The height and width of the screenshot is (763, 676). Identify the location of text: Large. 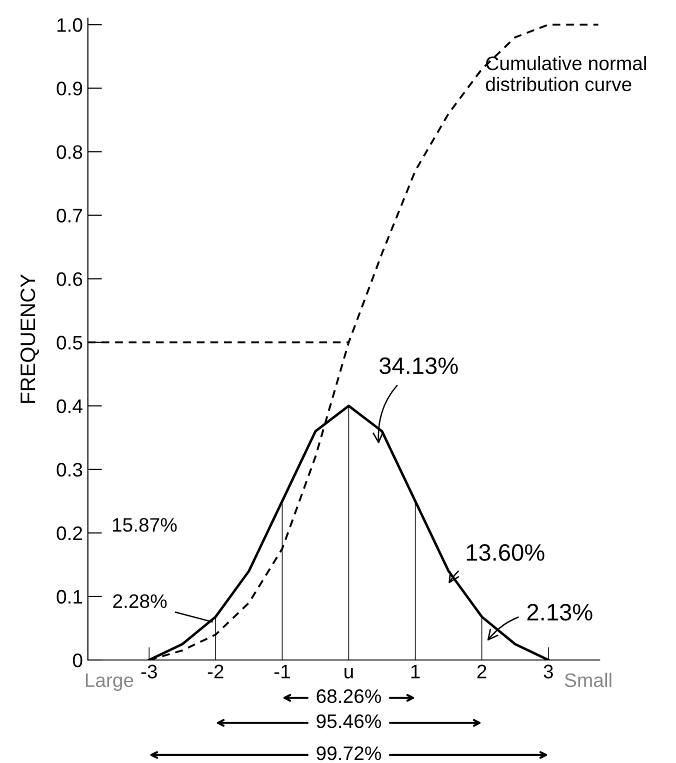
(110, 682).